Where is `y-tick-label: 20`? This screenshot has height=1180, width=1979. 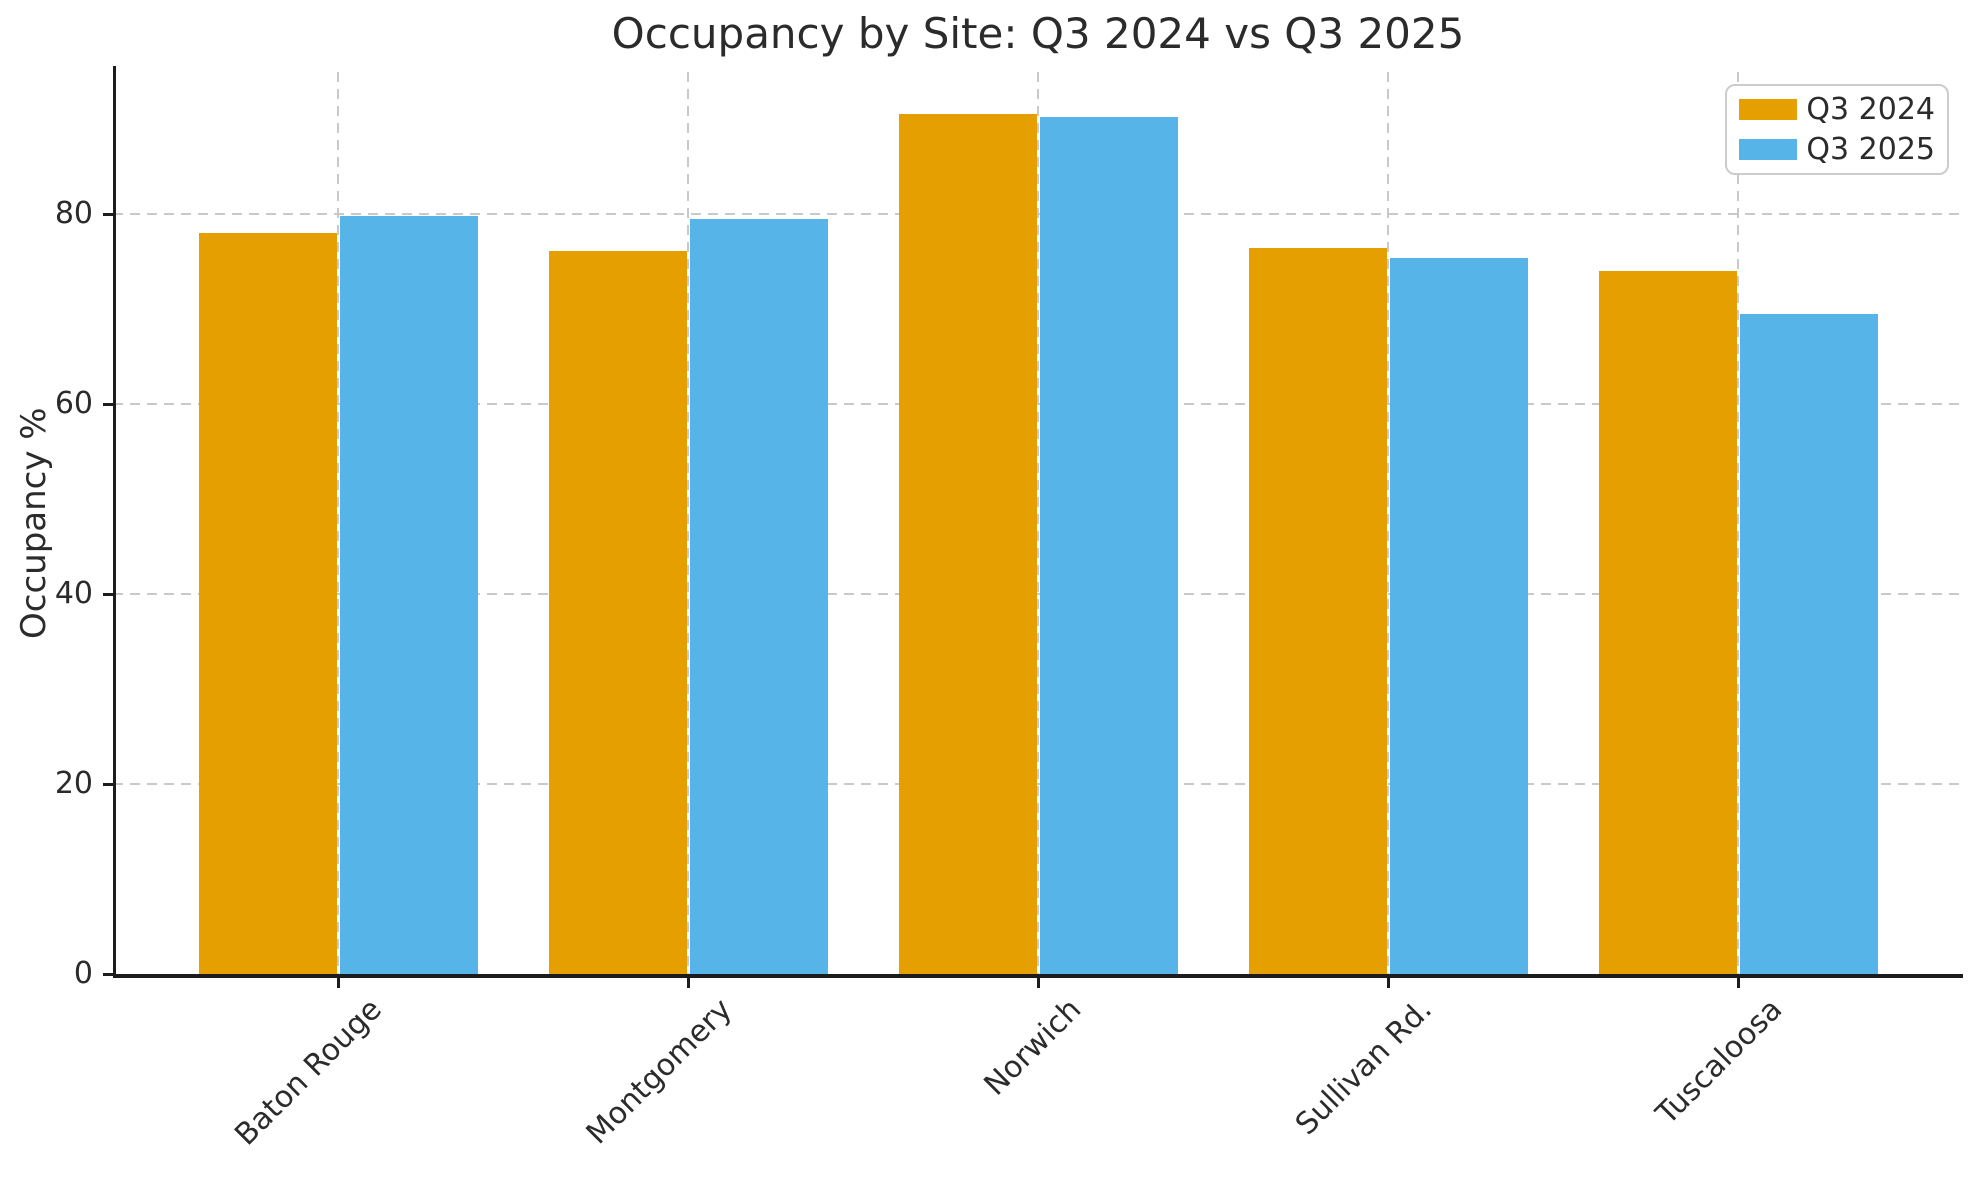 y-tick-label: 20 is located at coordinates (73, 784).